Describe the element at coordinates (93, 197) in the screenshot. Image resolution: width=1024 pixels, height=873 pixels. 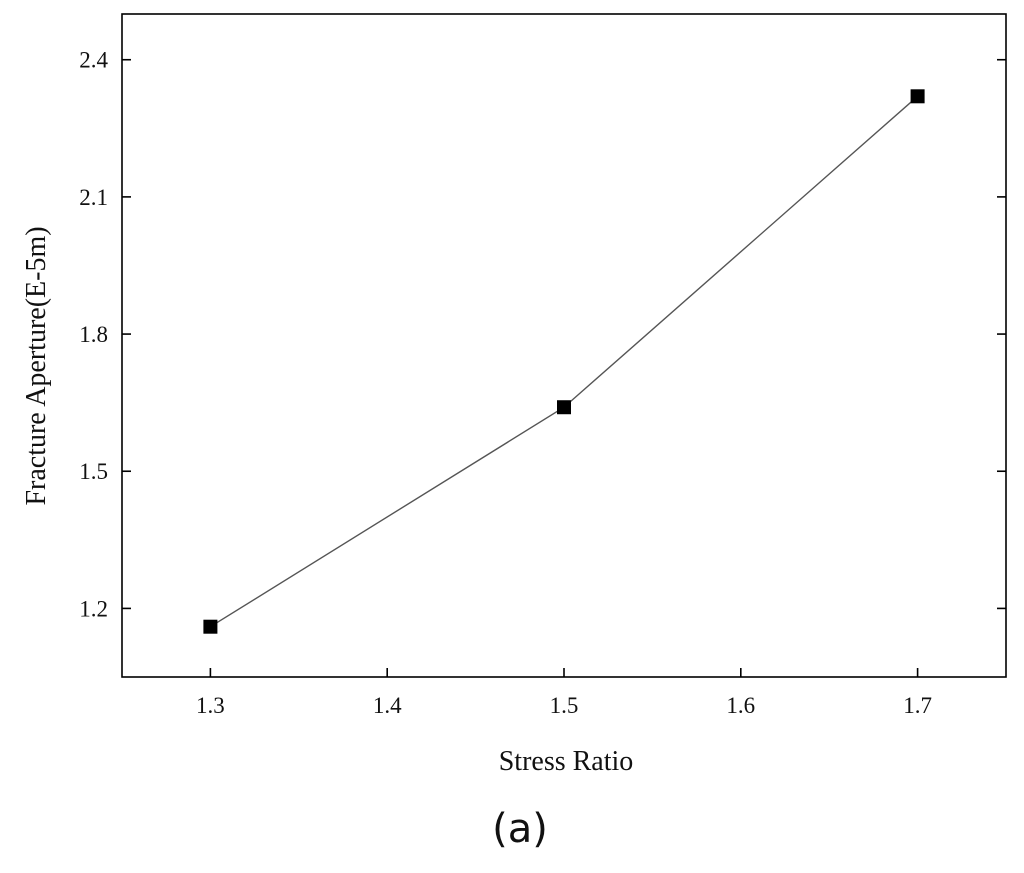
I see `y-tick-label: 2.1` at that location.